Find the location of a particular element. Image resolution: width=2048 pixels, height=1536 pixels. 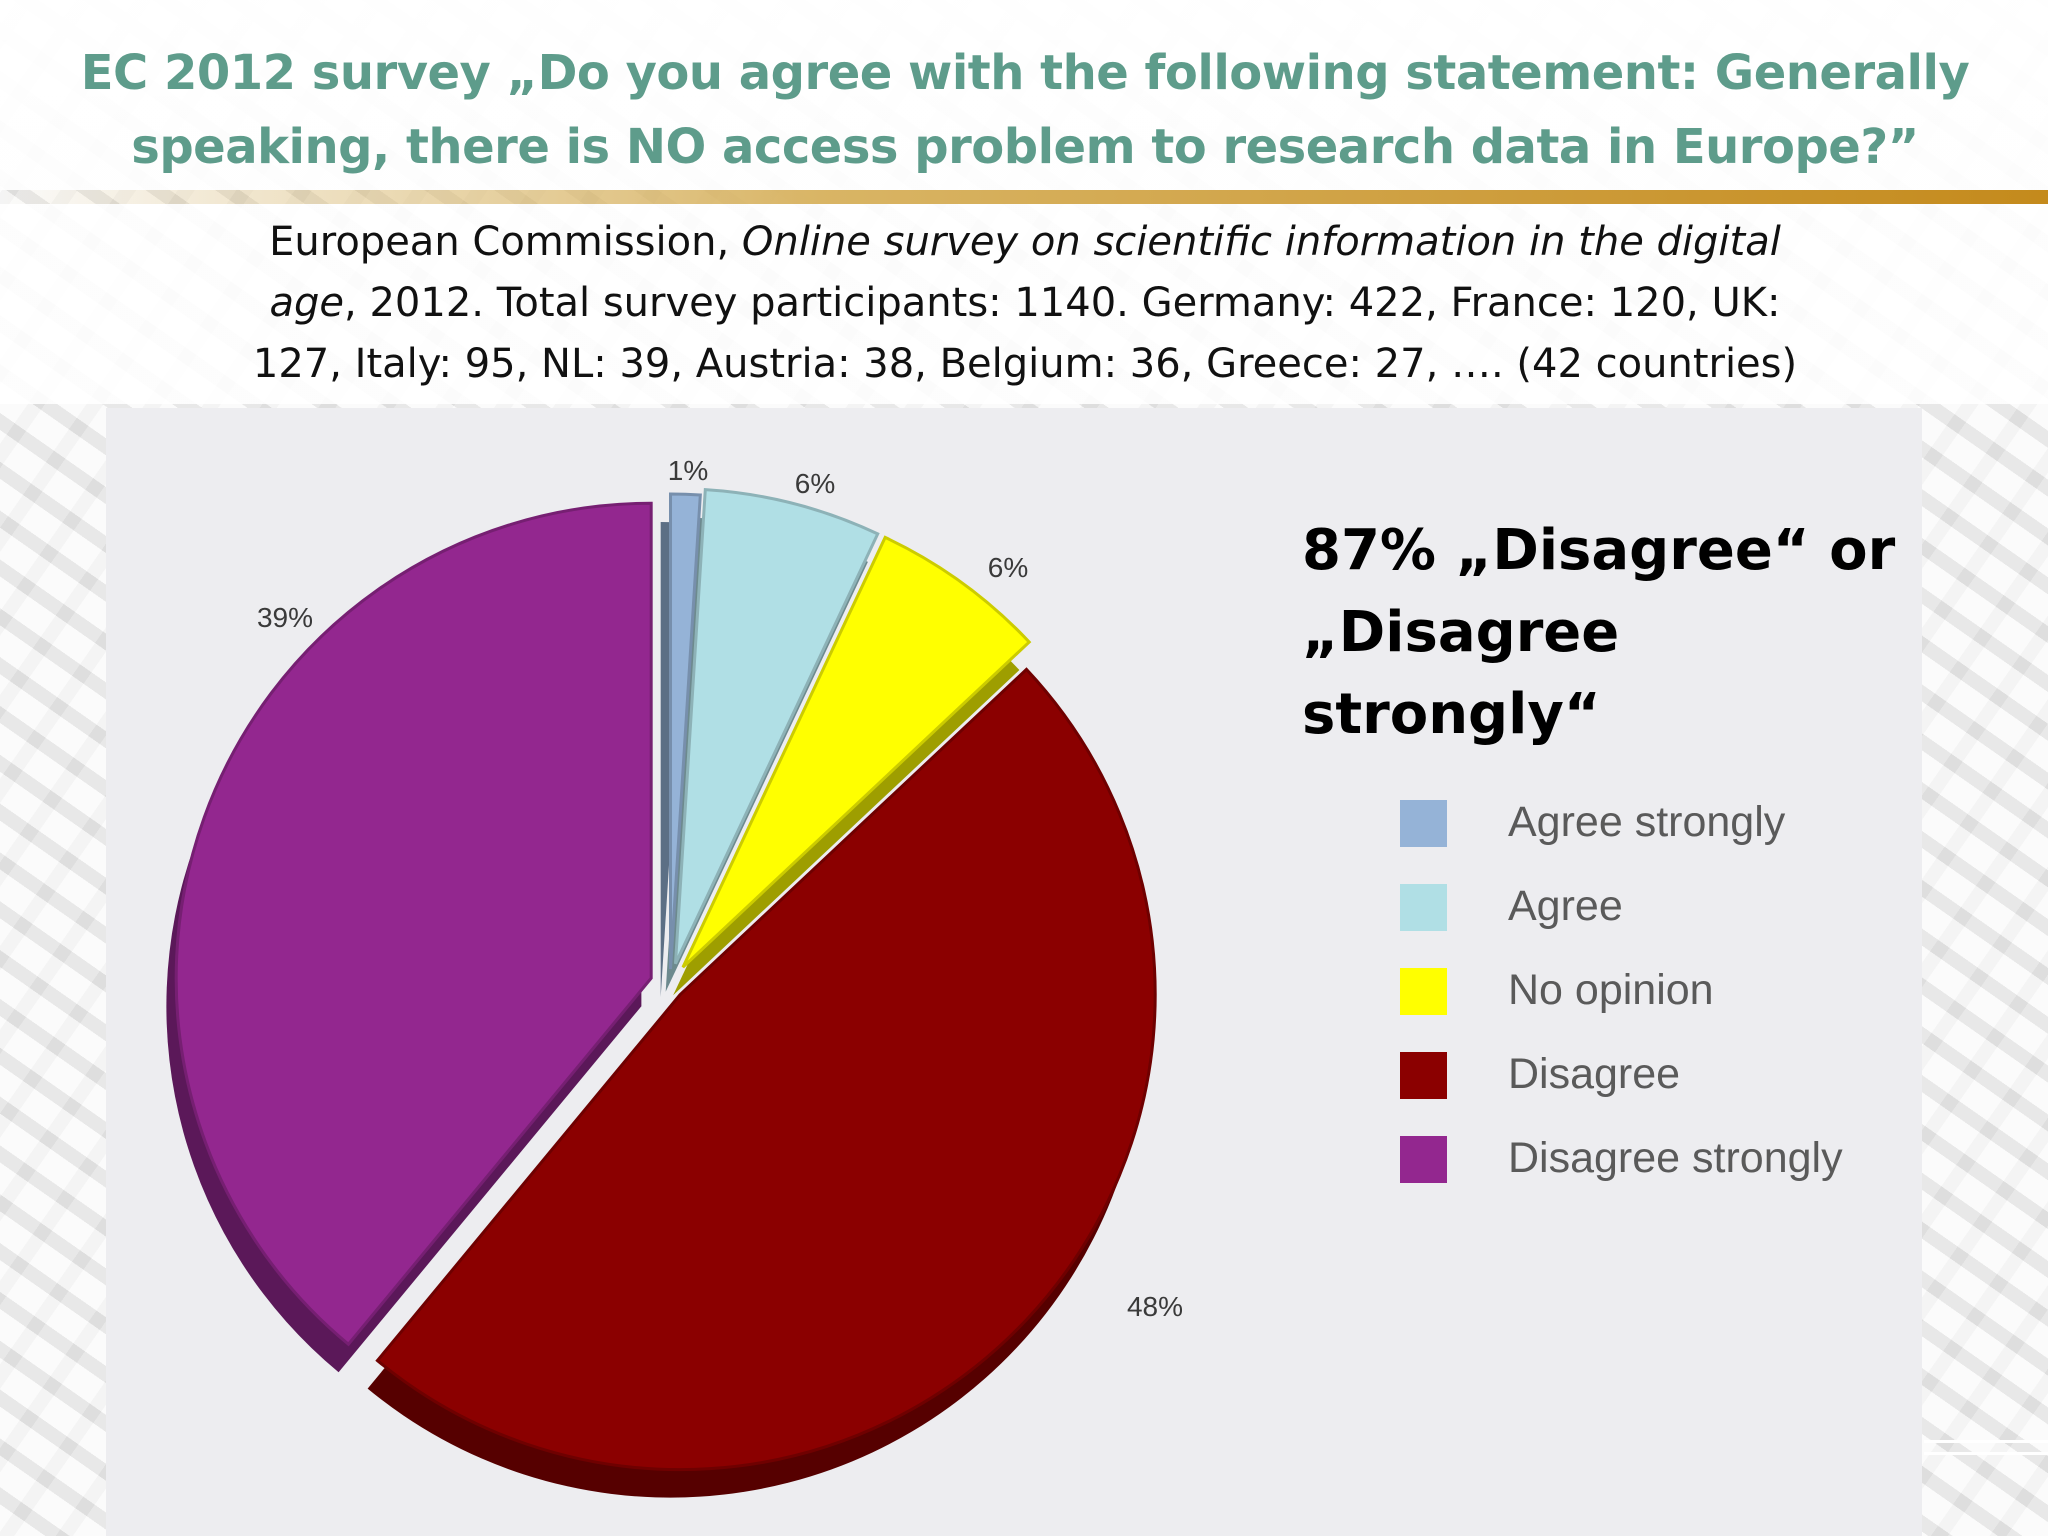

pie-data-label: 39% is located at coordinates (285, 617).